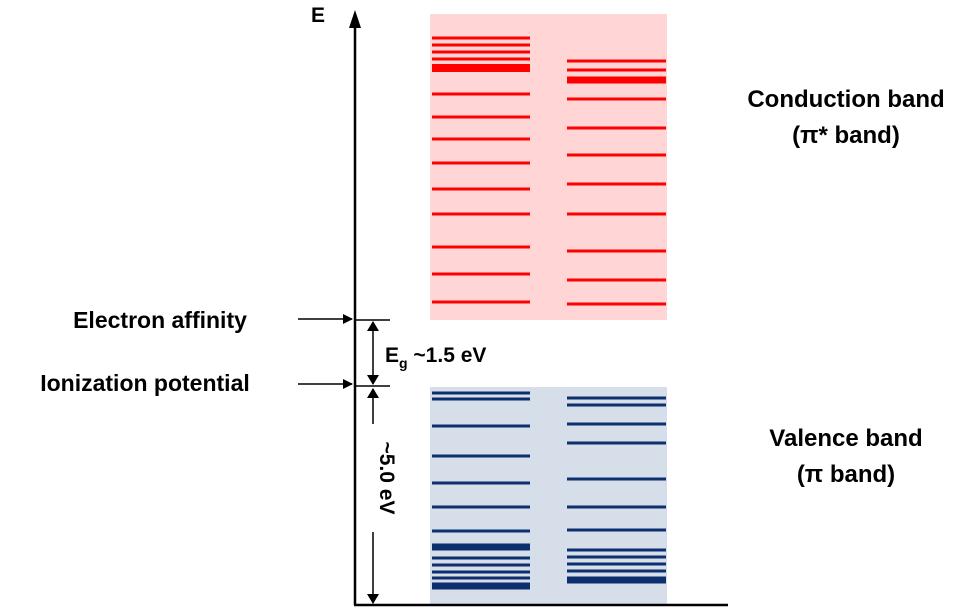  Describe the element at coordinates (549, 490) in the screenshot. I see `valence-band-levels` at that location.